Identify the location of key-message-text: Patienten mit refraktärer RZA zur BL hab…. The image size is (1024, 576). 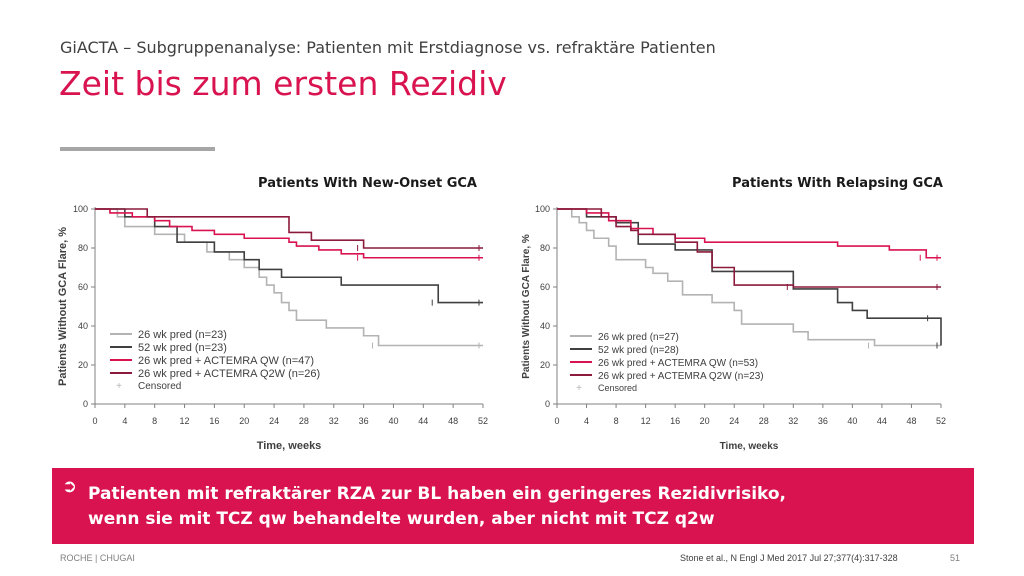
(437, 507).